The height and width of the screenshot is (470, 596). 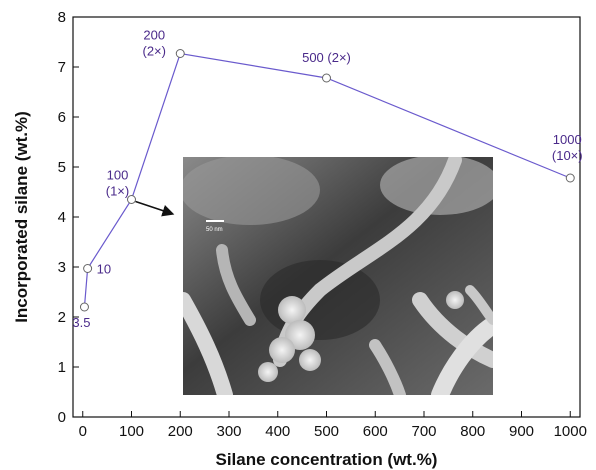 What do you see at coordinates (62, 317) in the screenshot?
I see `y-tick-label: 2` at bounding box center [62, 317].